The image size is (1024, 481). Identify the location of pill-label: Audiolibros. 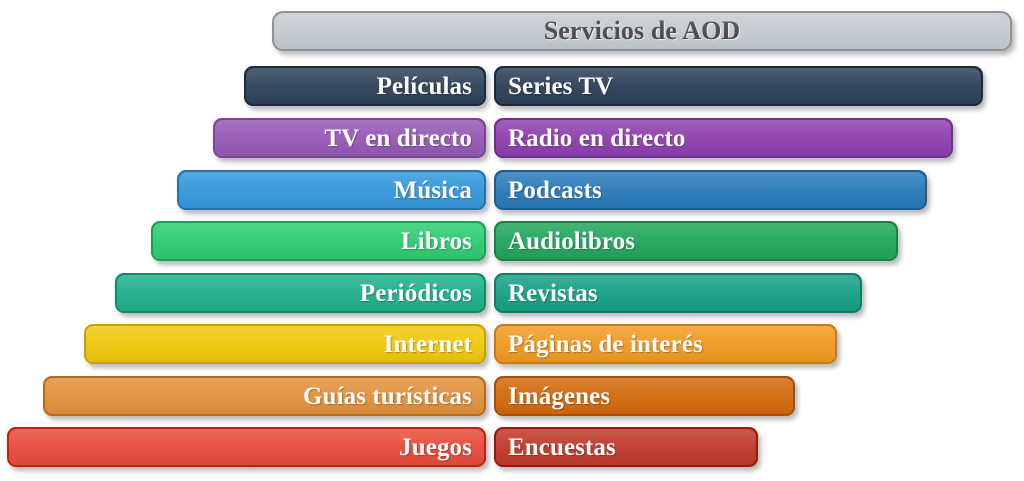
(572, 241).